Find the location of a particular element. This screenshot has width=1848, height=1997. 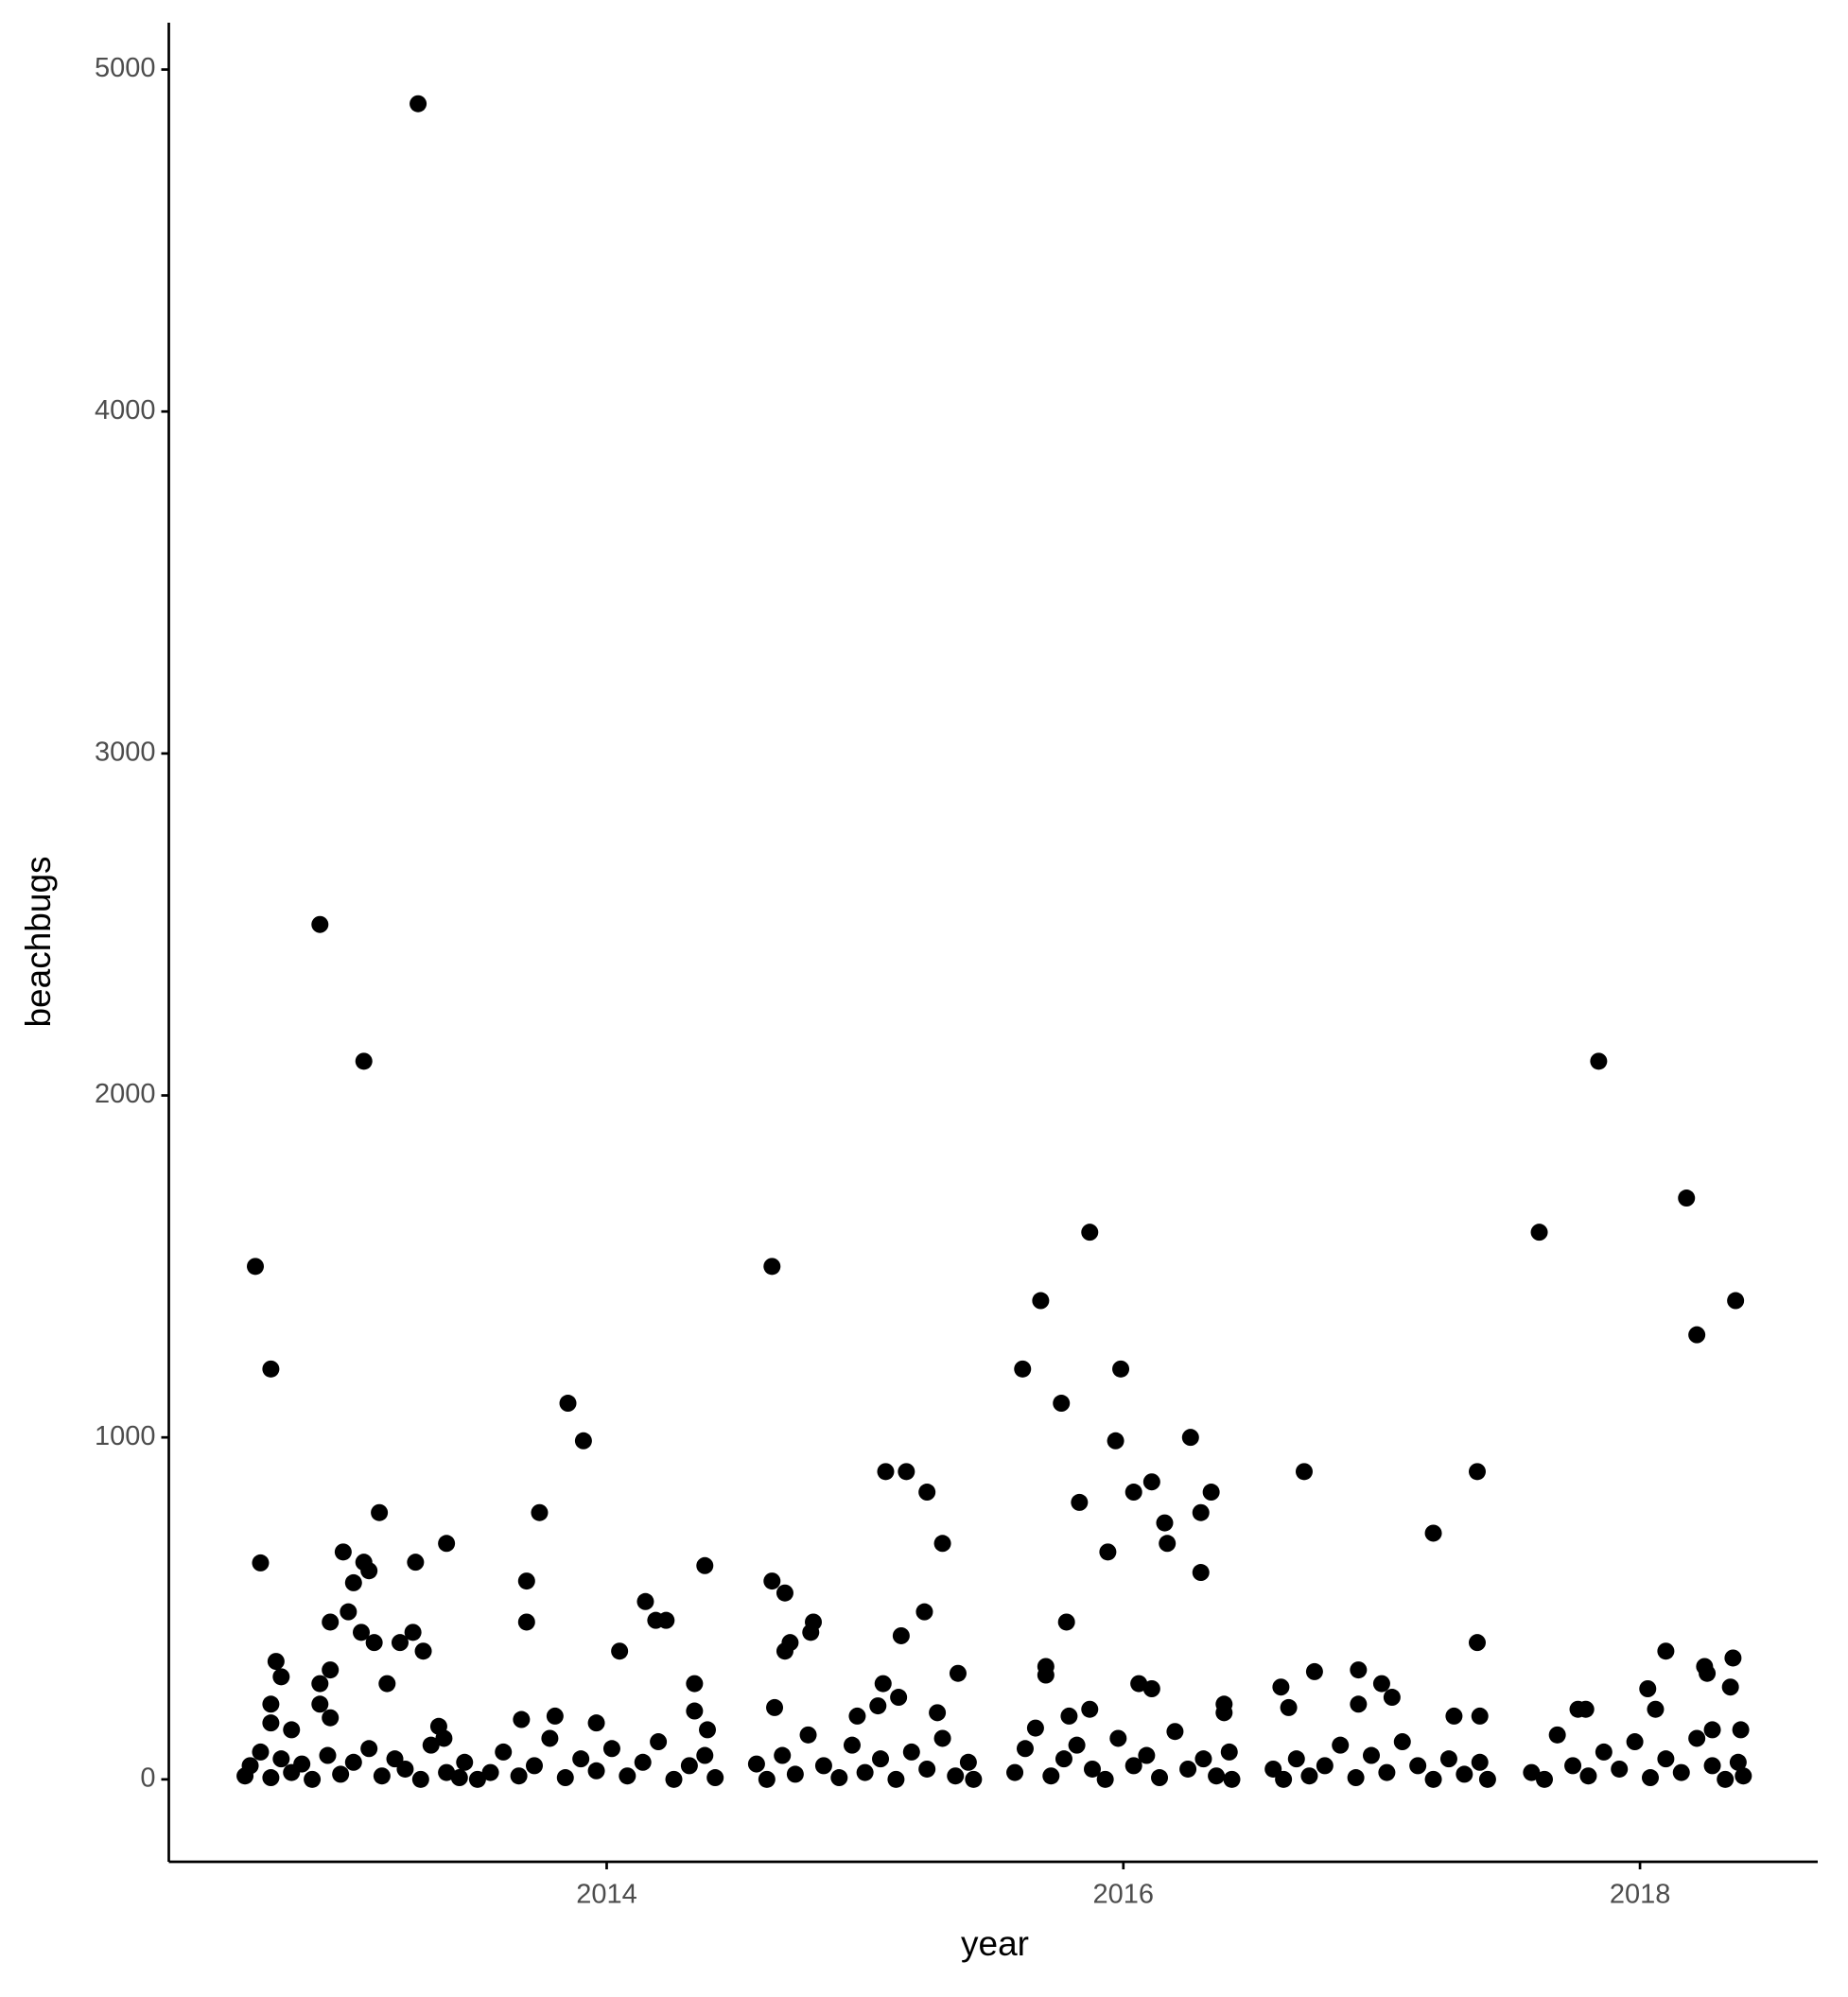

y-tick-label: 1000 is located at coordinates (125, 1436).